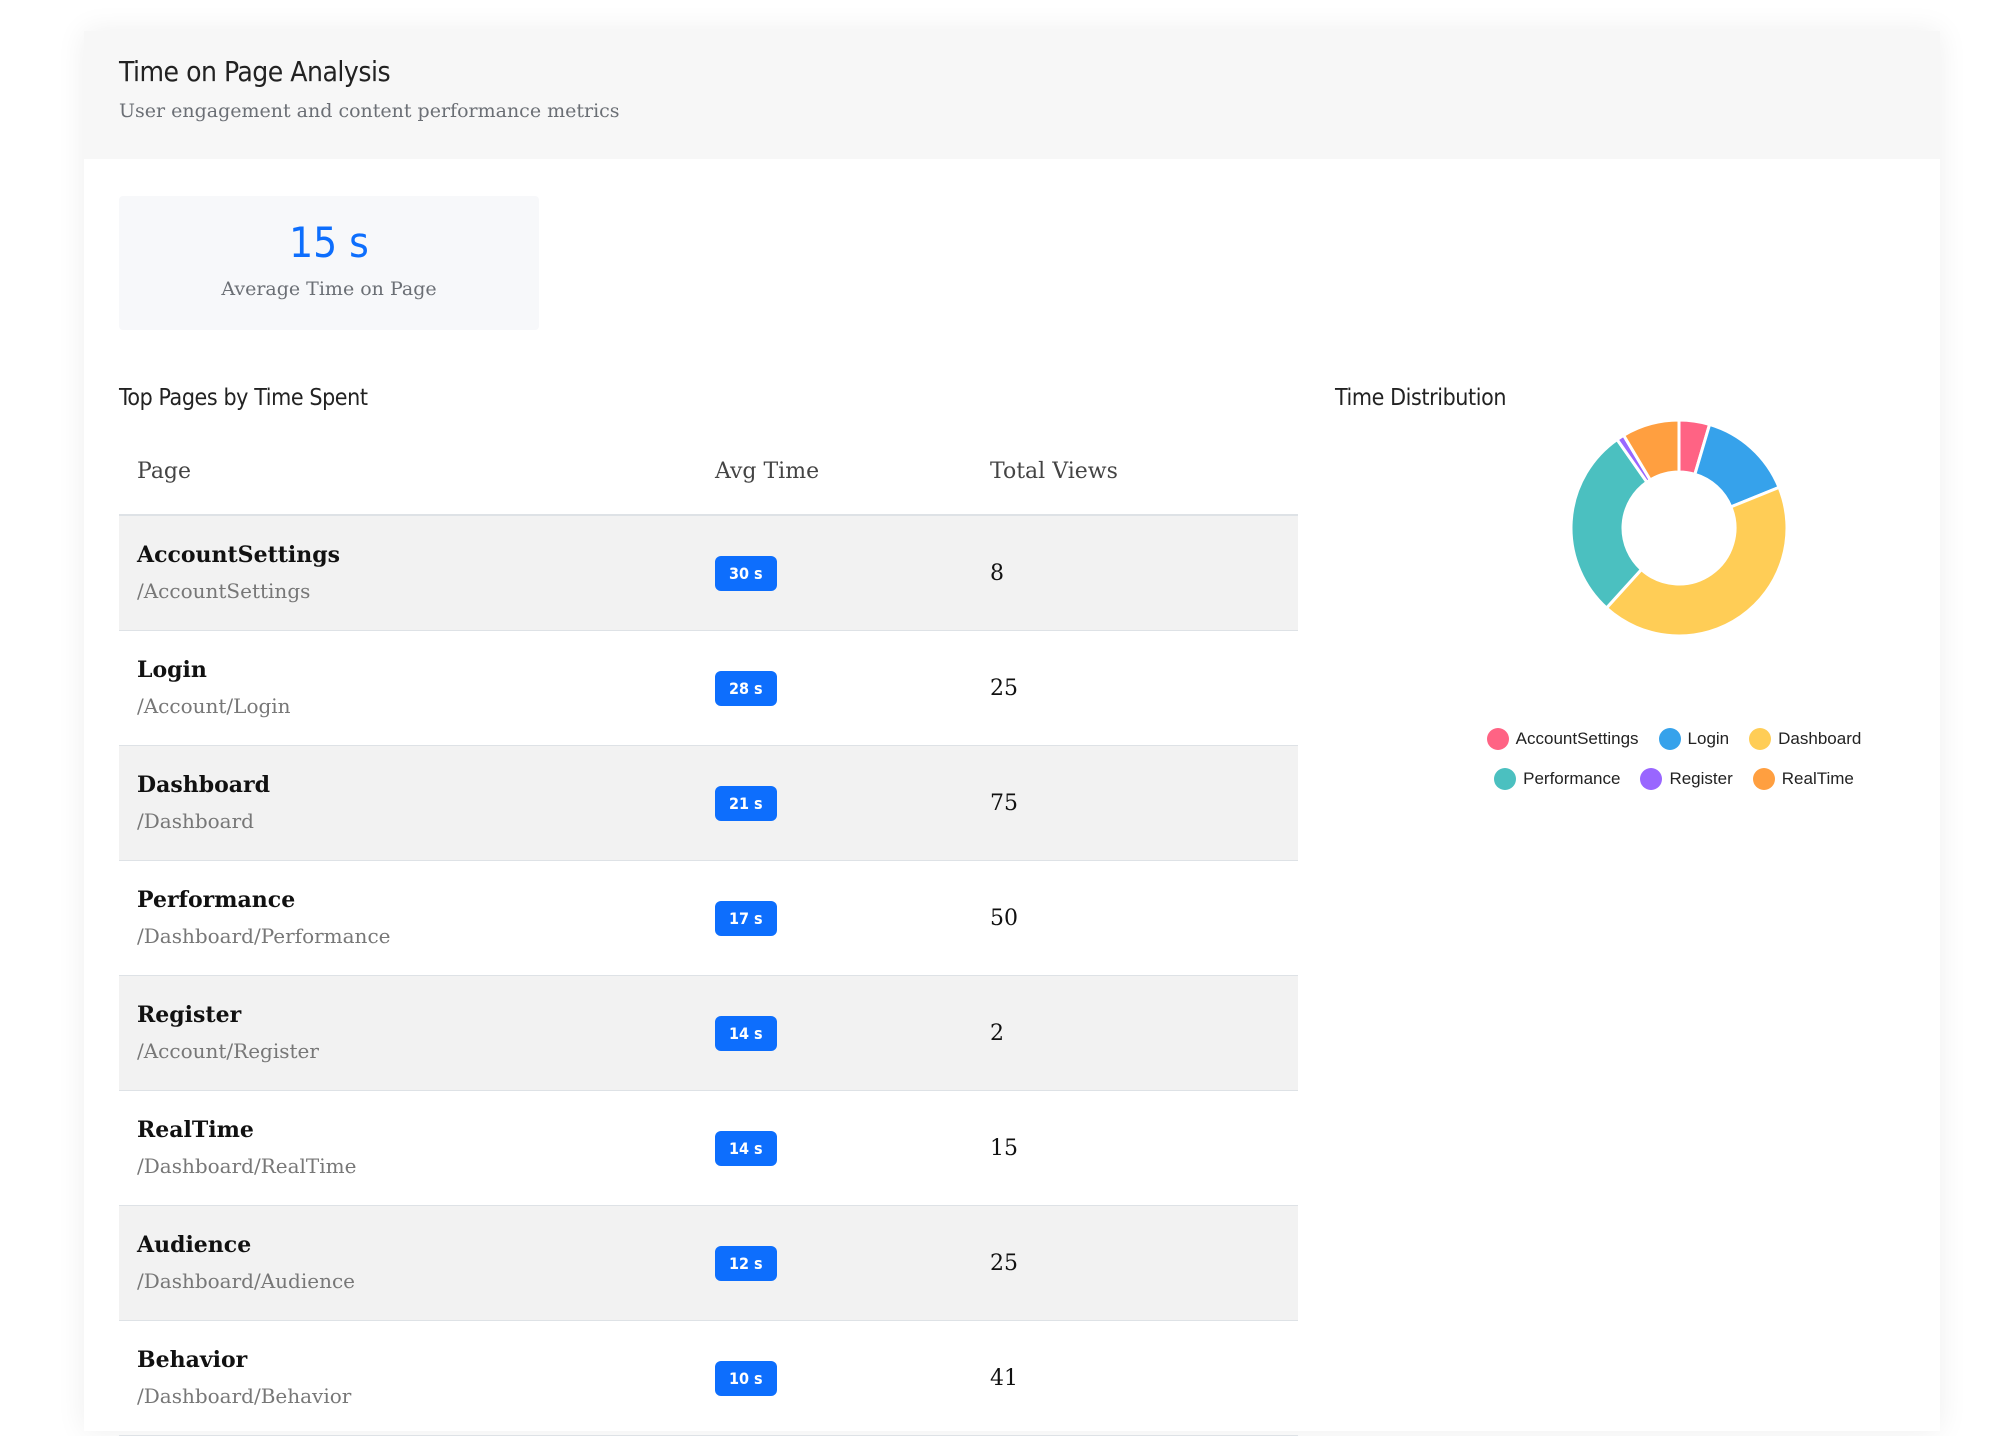  I want to click on total-views: 8, so click(997, 573).